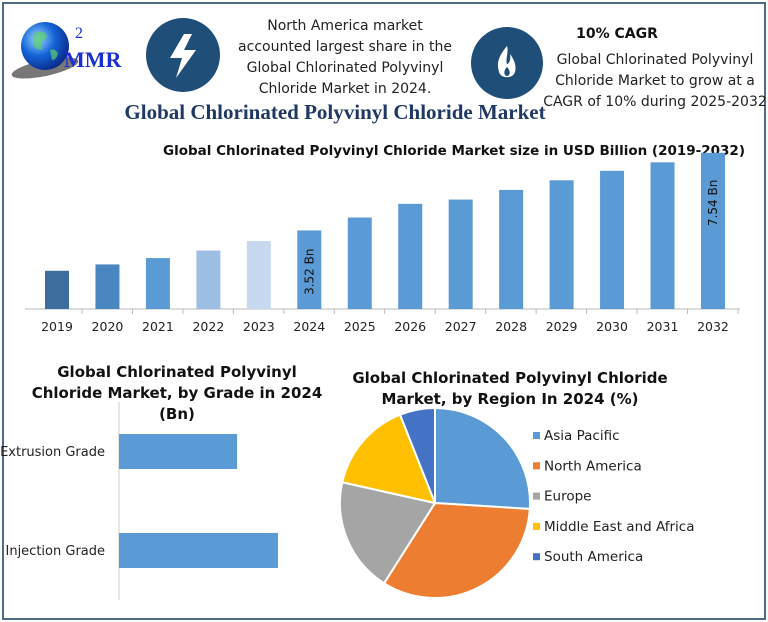  Describe the element at coordinates (45, 46) in the screenshot. I see `globe-icon` at that location.